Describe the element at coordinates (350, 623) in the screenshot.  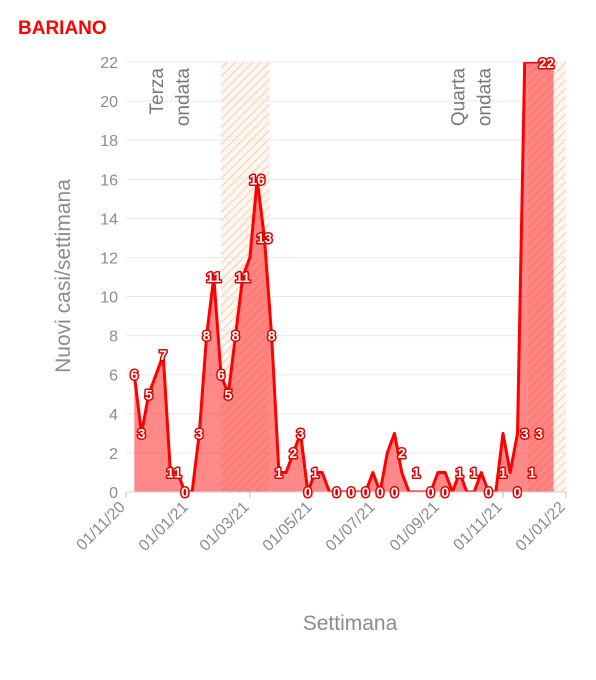
I see `x-axis-label: Settimana` at that location.